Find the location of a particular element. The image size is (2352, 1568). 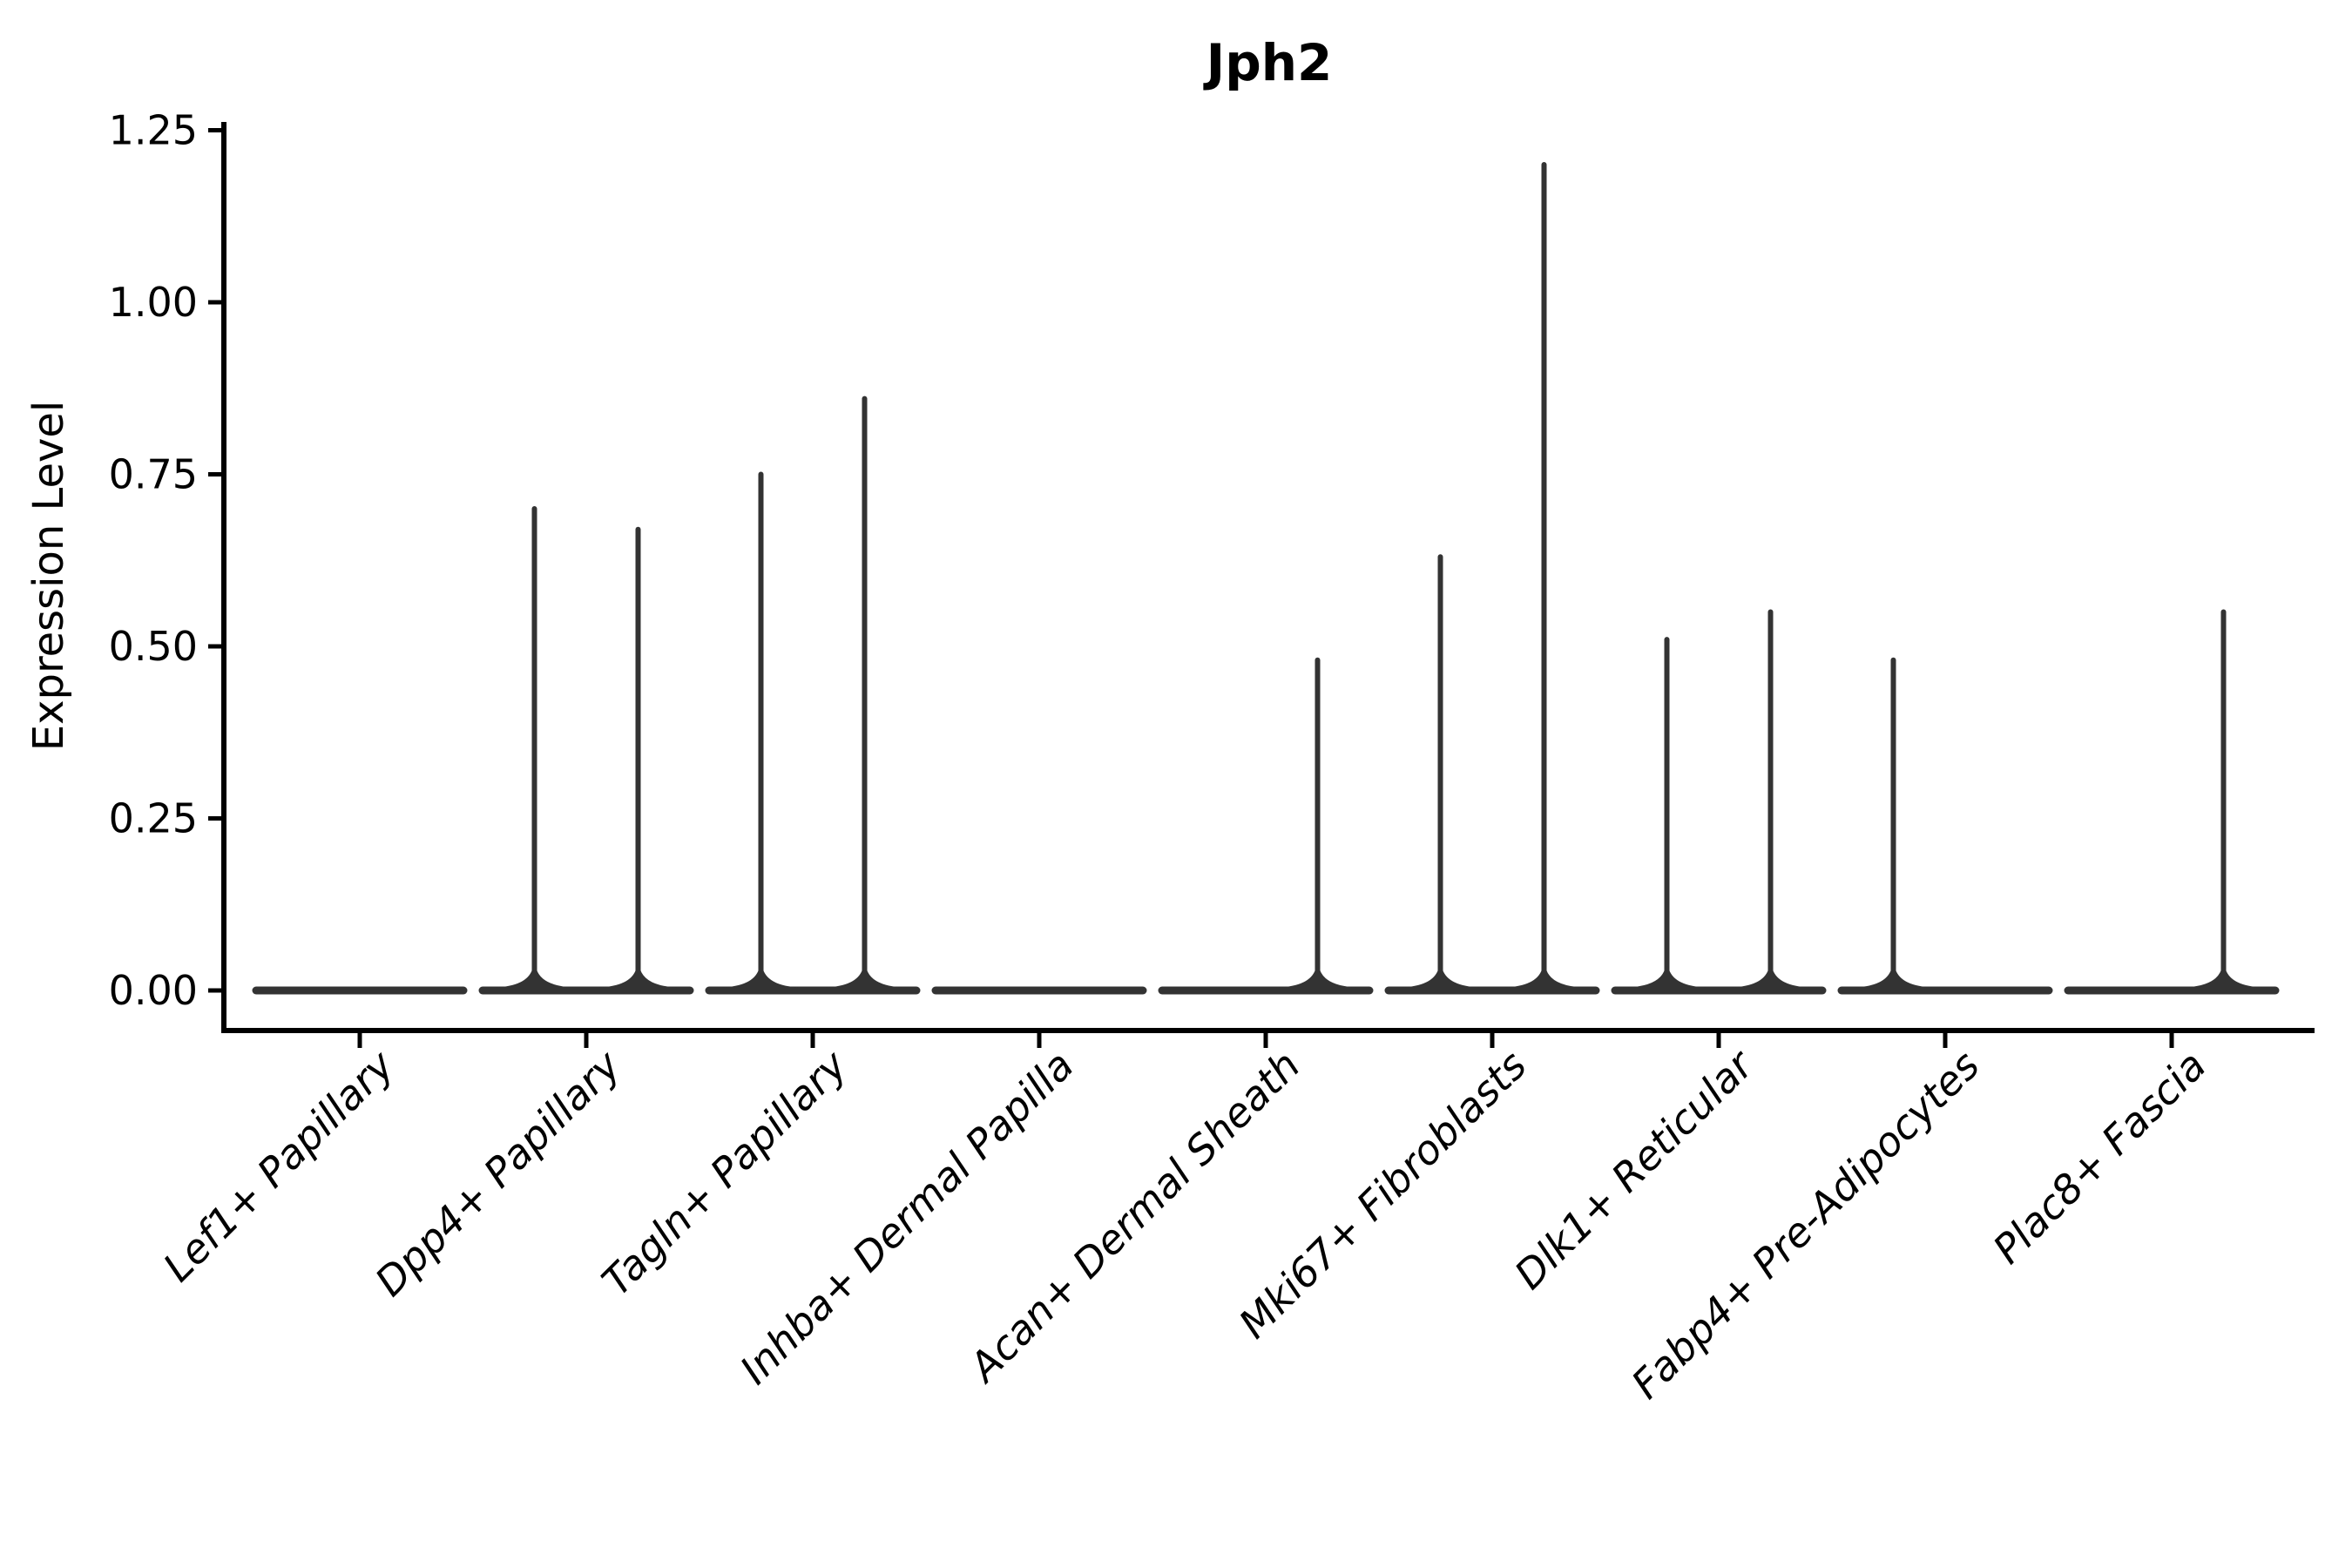

x-category-label: Dlk1+ Reticular is located at coordinates (1634, 1168).